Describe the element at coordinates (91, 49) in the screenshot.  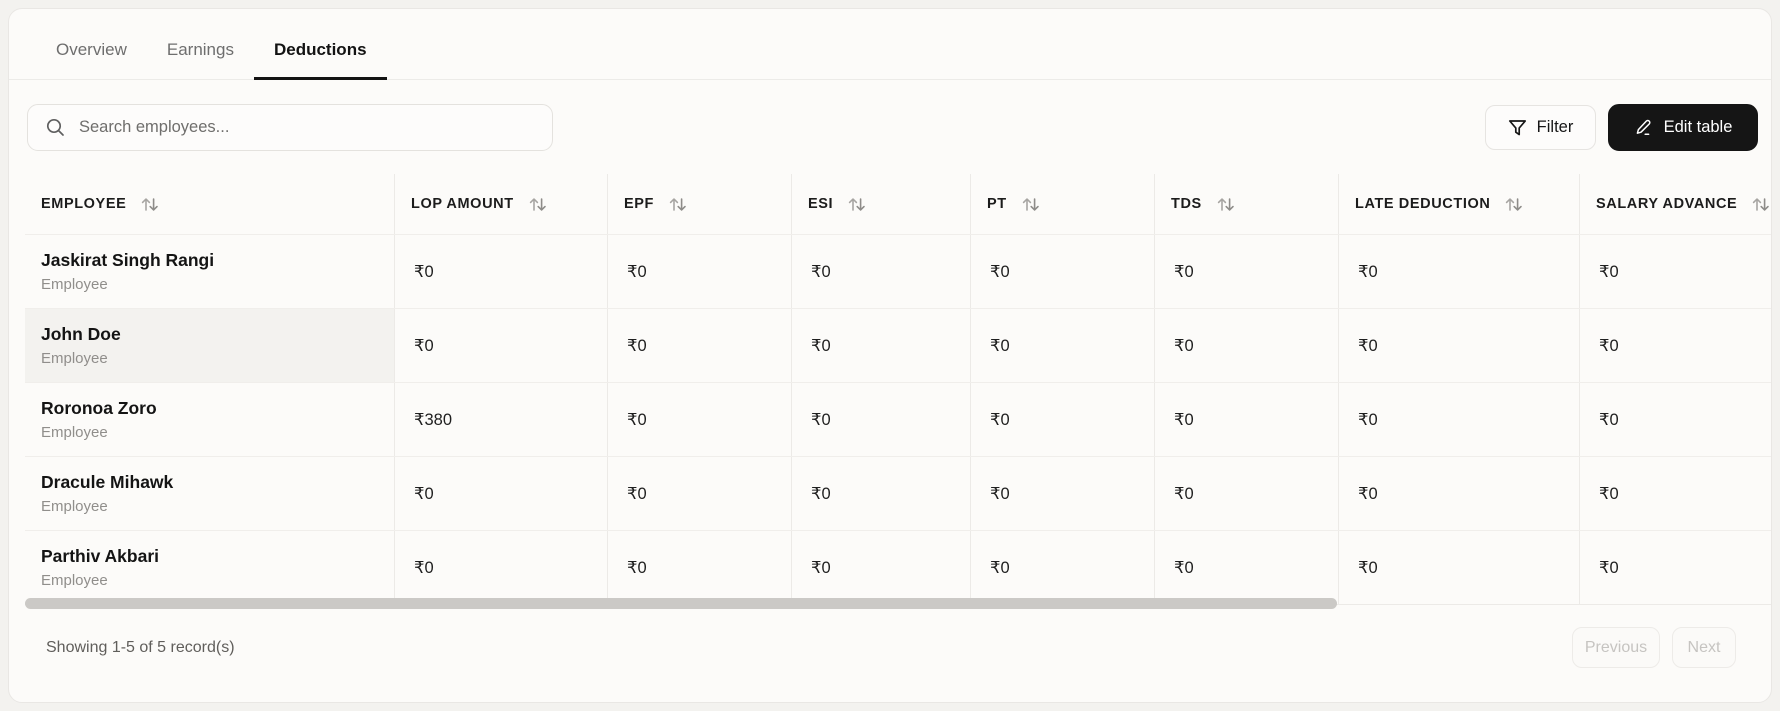
I see `tab-overview: Overview` at that location.